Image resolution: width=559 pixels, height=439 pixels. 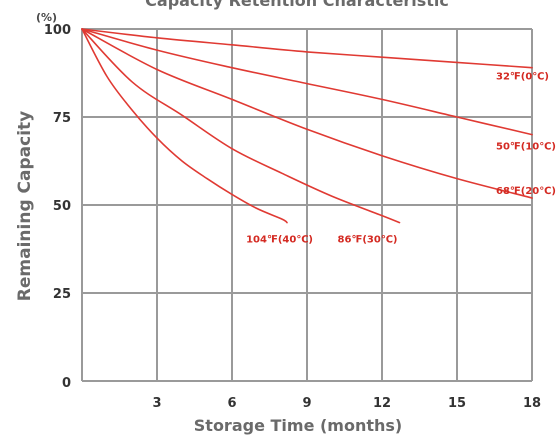 I want to click on series-label-0: 32℉(0℃), so click(x=522, y=77).